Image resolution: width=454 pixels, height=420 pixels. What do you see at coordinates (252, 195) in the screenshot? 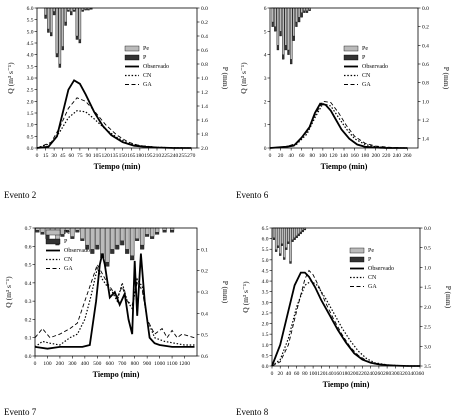
I see `caption-evento-6: Evento 6` at bounding box center [252, 195].